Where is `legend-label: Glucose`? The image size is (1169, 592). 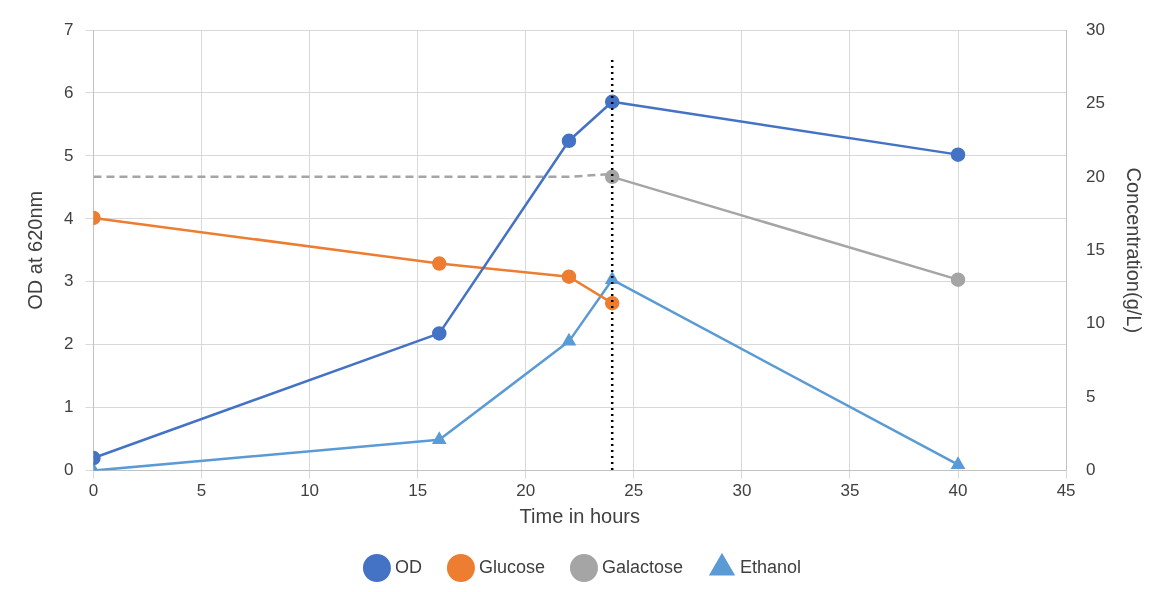
legend-label: Glucose is located at coordinates (511, 566).